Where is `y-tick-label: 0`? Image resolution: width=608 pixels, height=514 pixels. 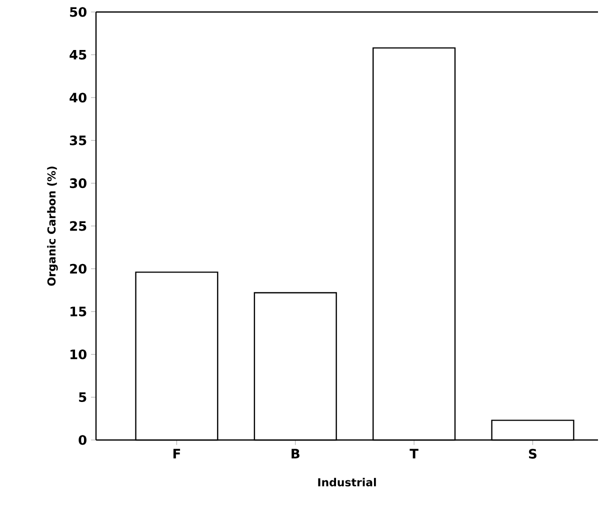 y-tick-label: 0 is located at coordinates (82, 440).